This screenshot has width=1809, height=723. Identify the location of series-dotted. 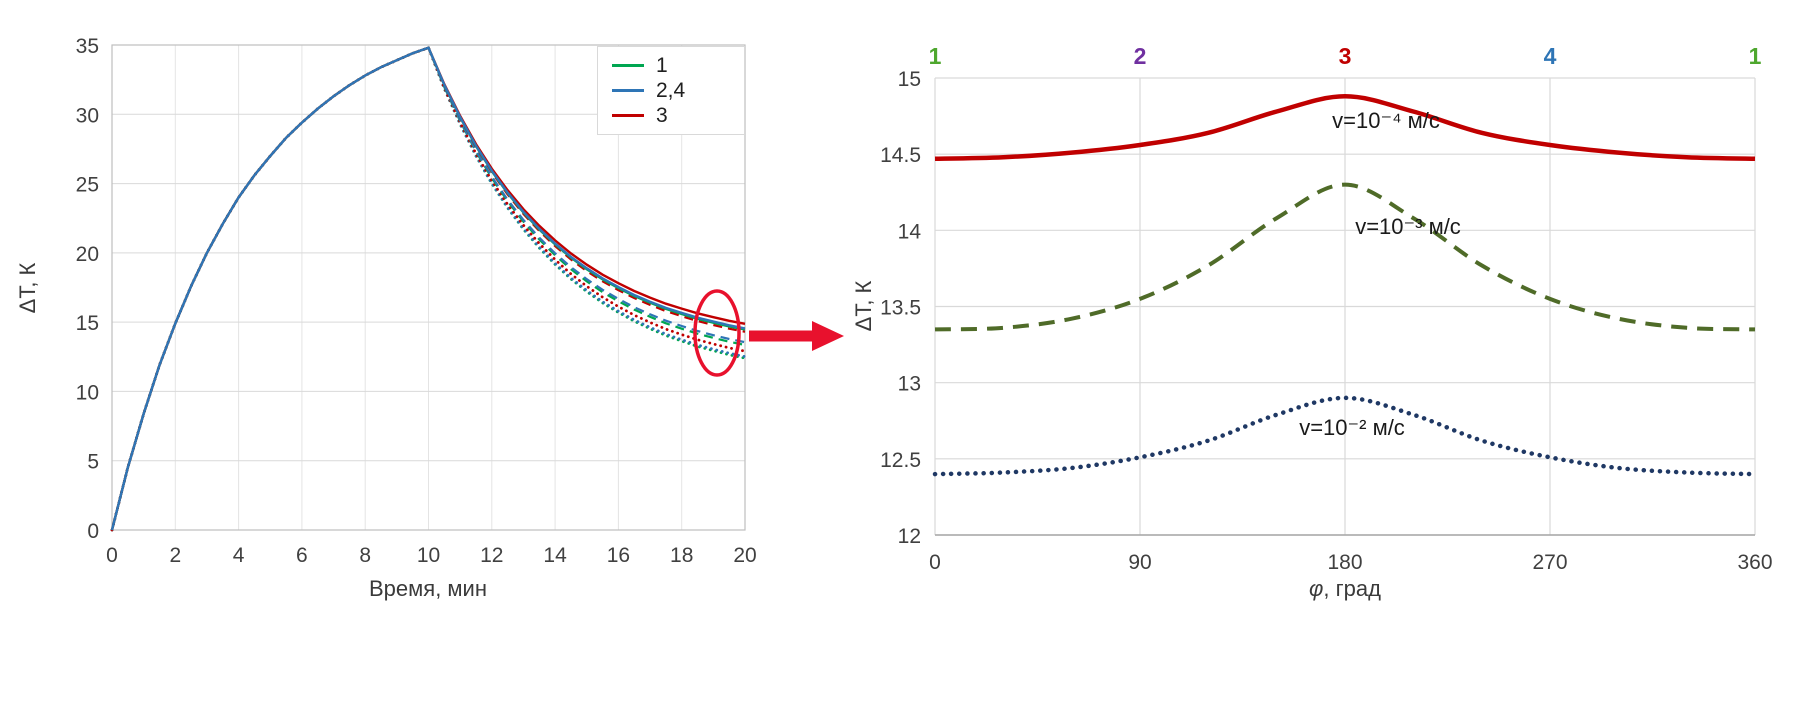
(1345, 436).